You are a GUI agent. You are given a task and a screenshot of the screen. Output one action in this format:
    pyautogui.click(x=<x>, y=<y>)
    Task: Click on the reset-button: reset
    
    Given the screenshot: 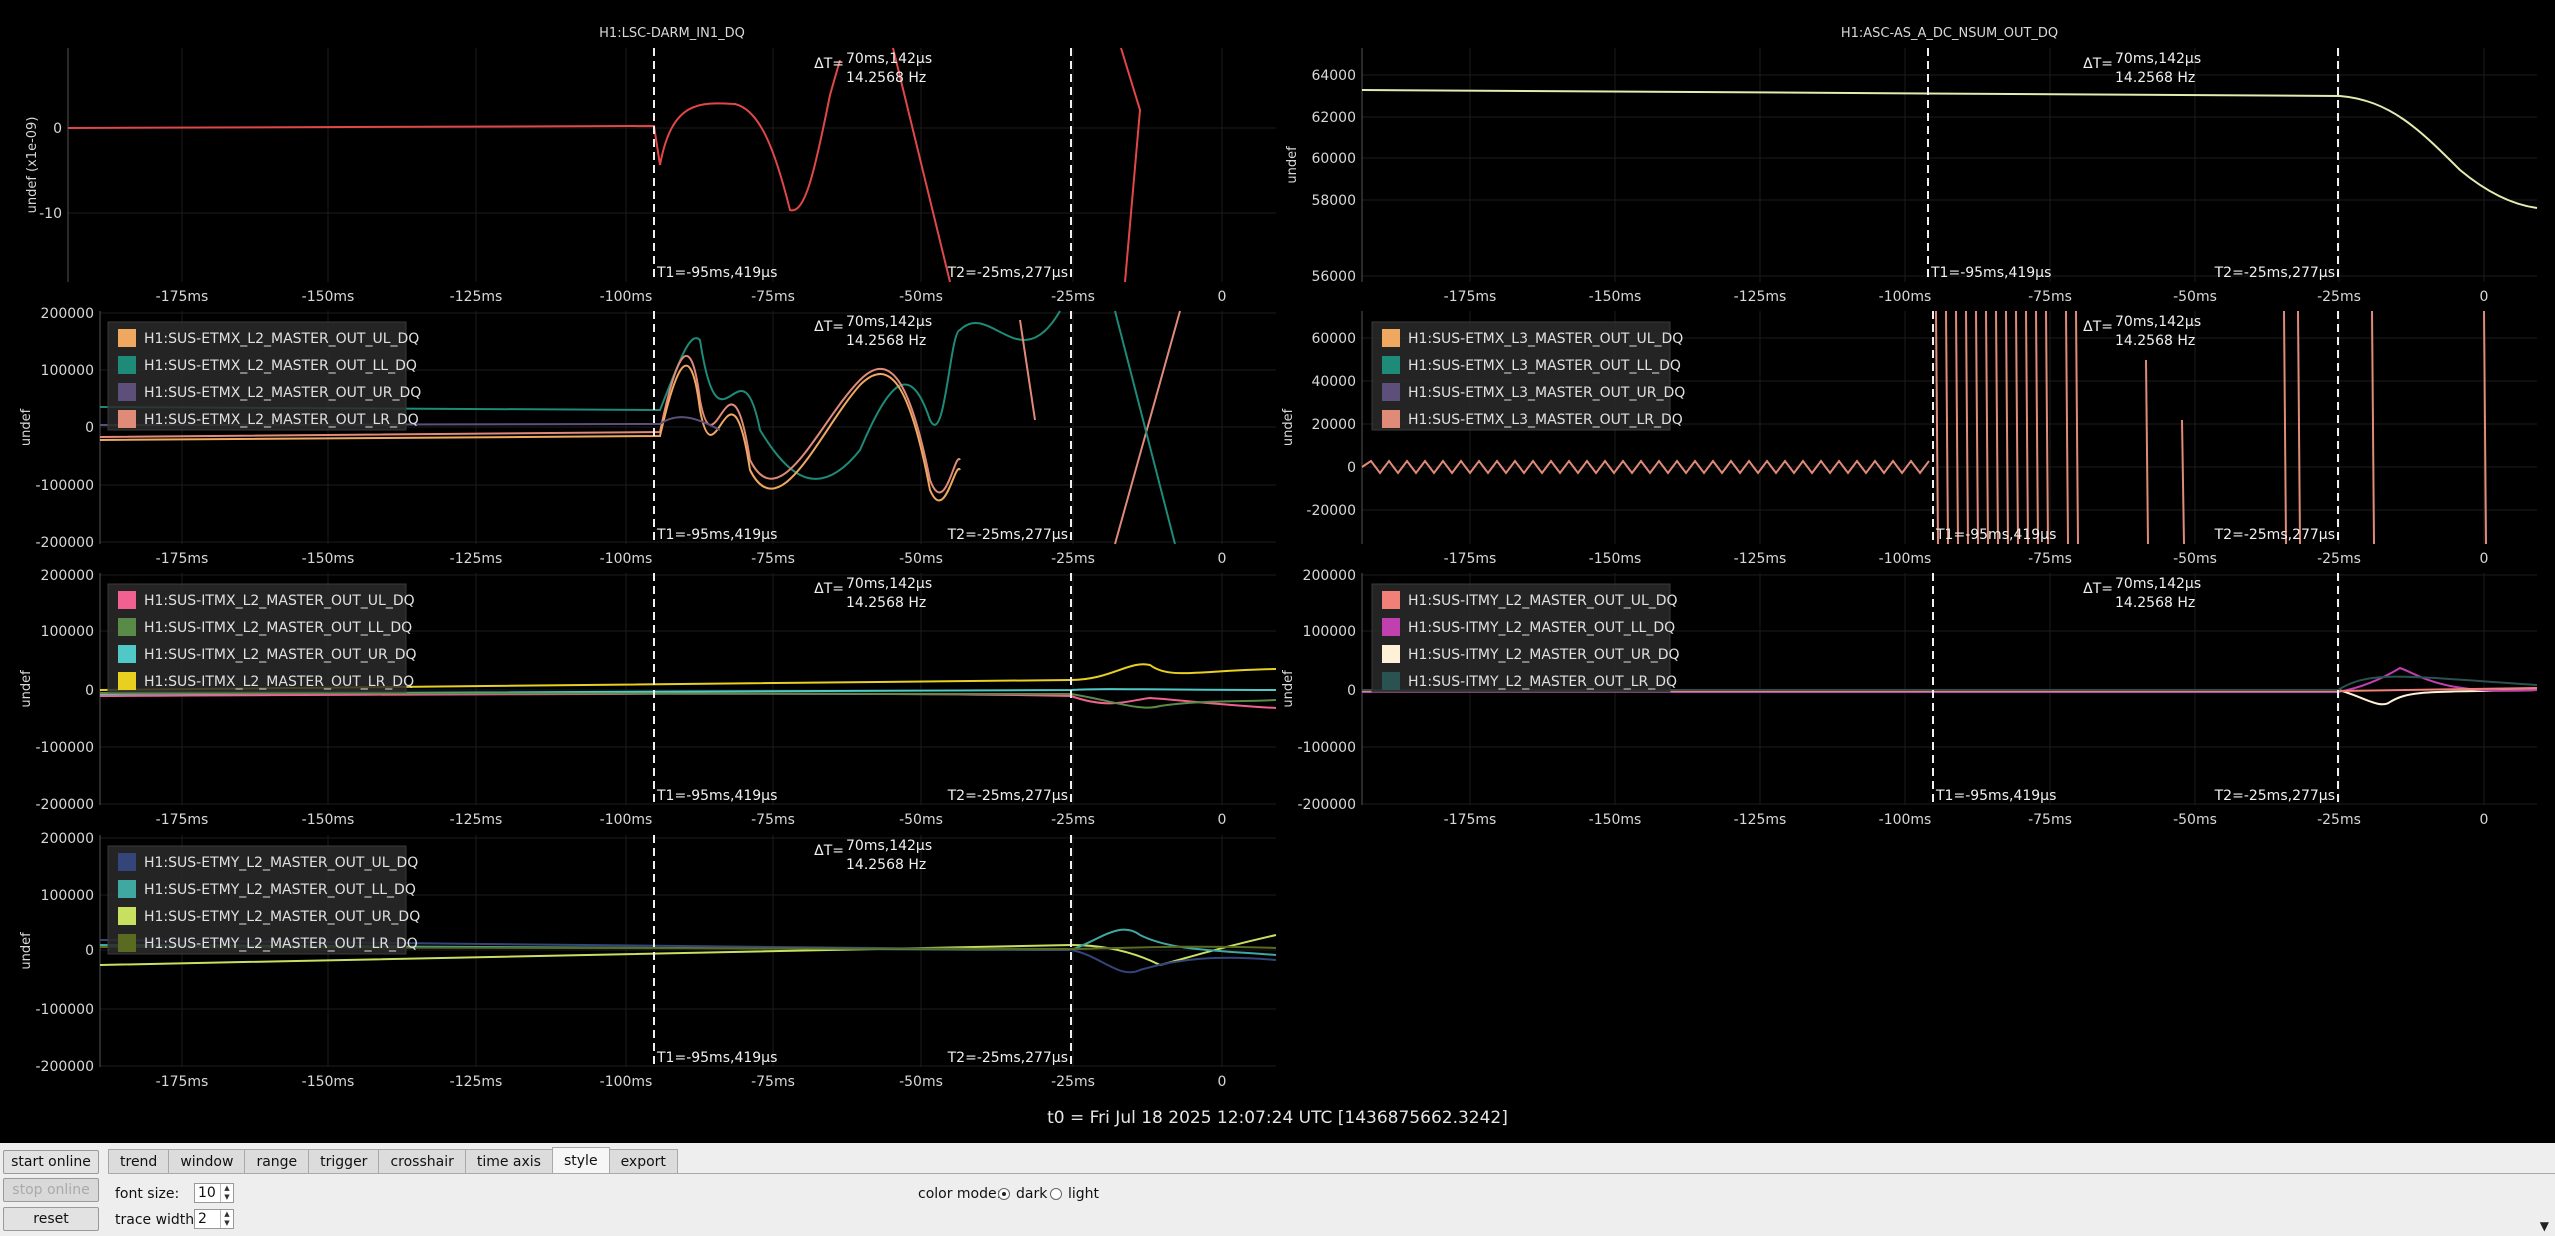 What is the action you would take?
    pyautogui.click(x=51, y=1219)
    